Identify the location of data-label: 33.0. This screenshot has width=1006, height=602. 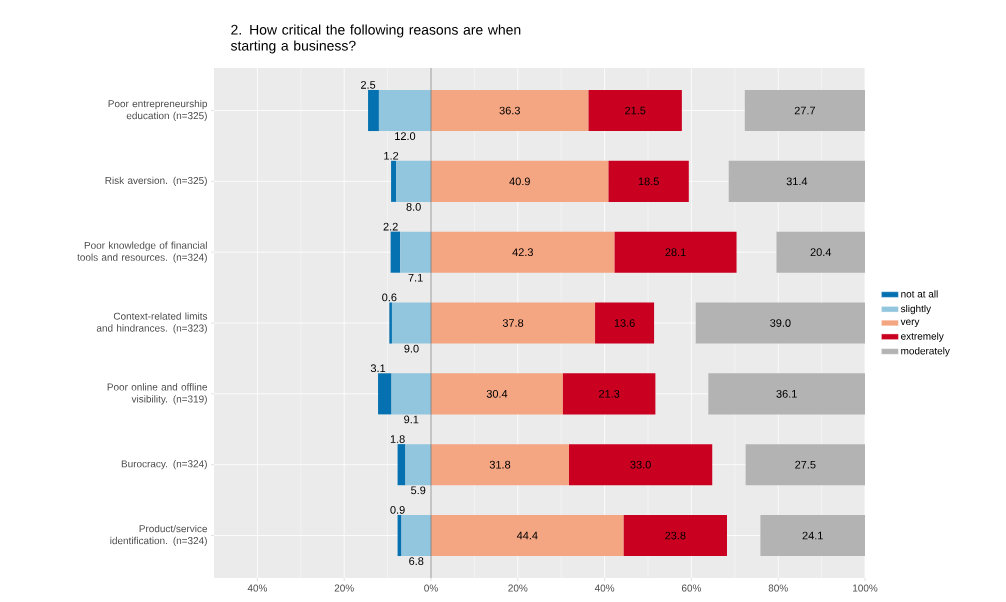
(640, 464).